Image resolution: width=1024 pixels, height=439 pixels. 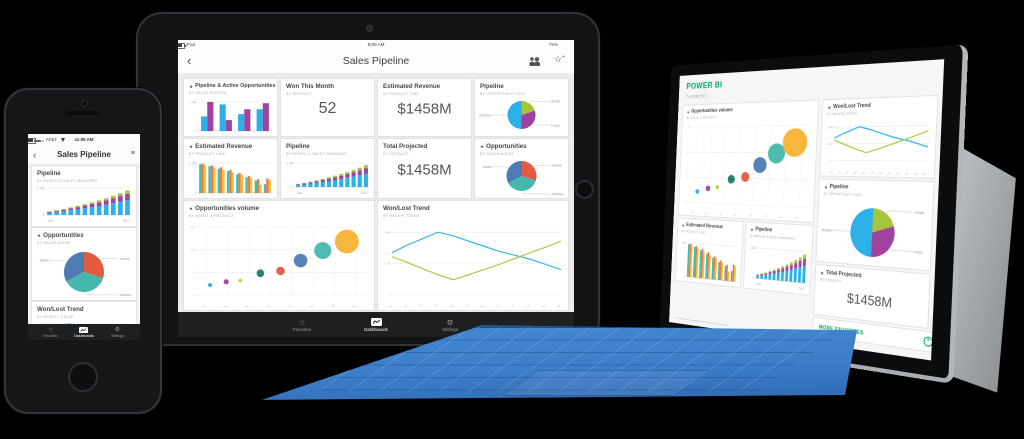 I want to click on svg-text: Dan, so click(x=246, y=305).